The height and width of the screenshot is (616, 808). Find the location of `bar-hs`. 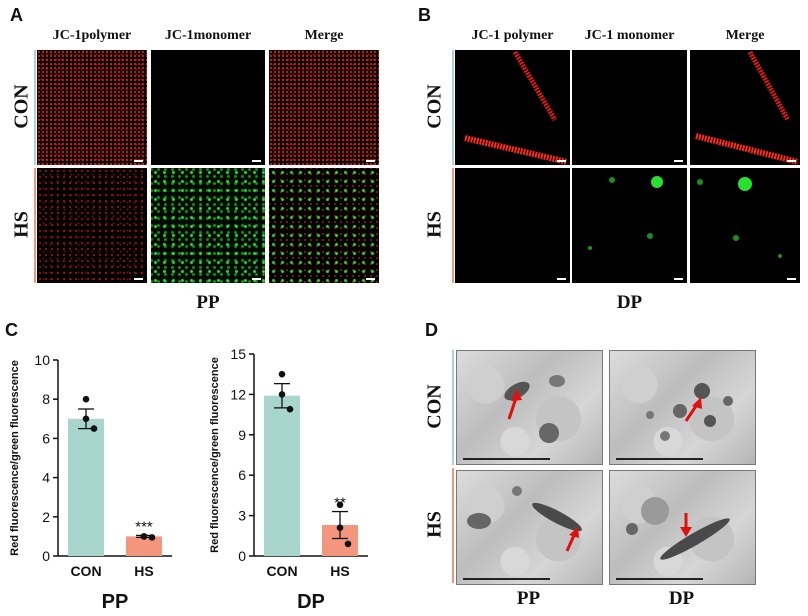

bar-hs is located at coordinates (144, 546).